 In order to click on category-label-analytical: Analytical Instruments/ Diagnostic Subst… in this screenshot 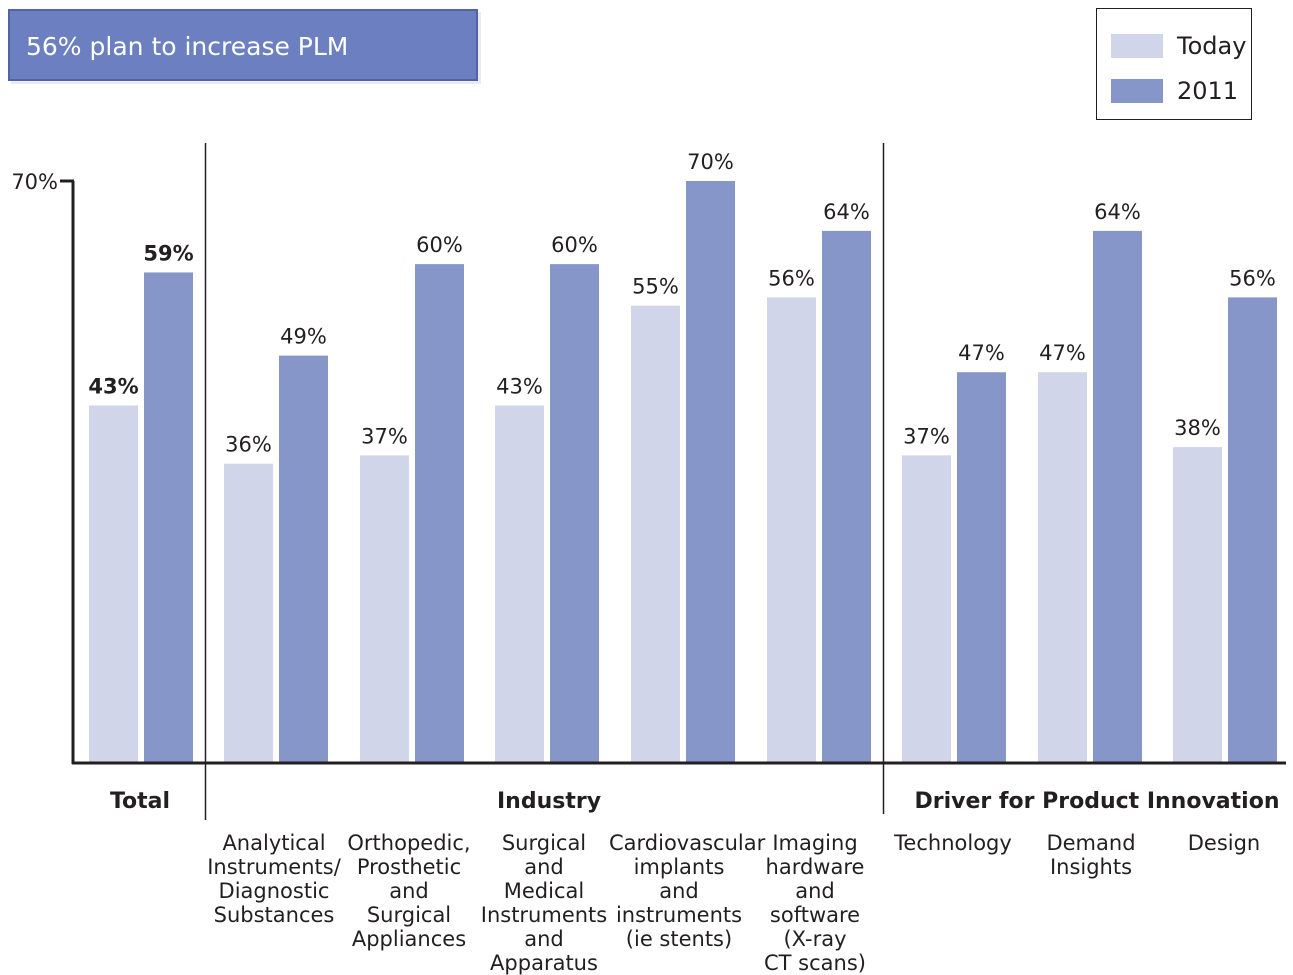, I will do `click(274, 879)`.